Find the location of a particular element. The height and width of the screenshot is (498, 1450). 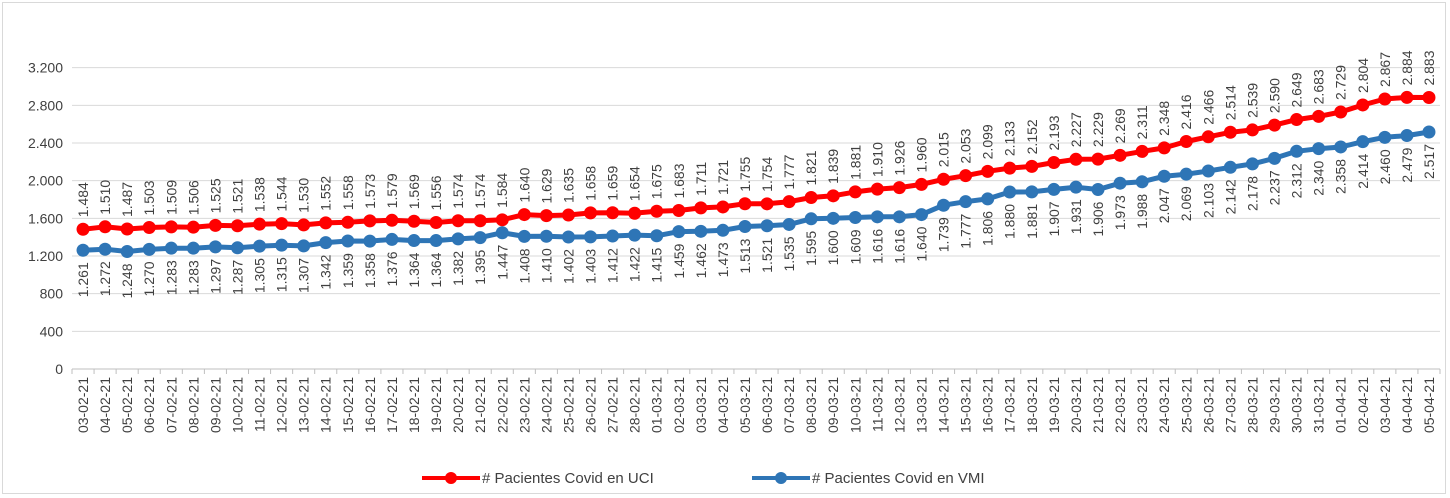

y-tick-label: 1.200 is located at coordinates (45, 256).